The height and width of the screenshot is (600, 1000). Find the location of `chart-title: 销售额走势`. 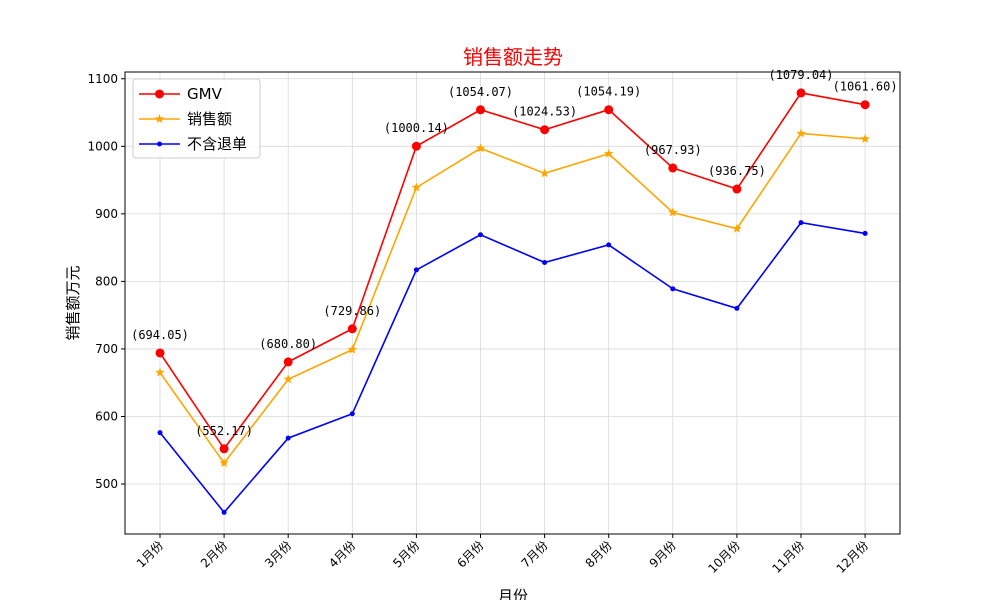

chart-title: 销售额走势 is located at coordinates (513, 57).